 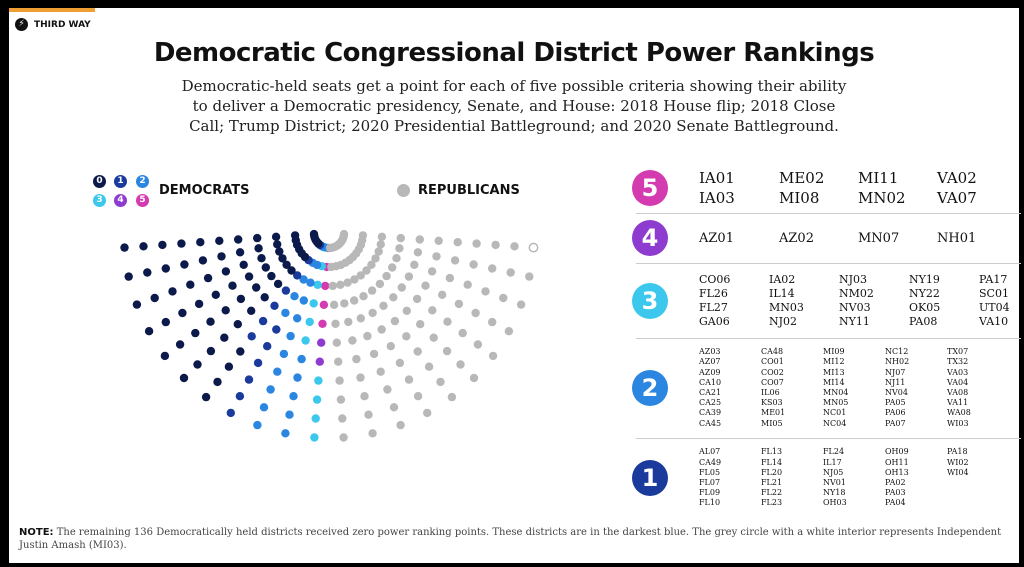 What do you see at coordinates (710, 503) in the screenshot?
I see `district-label: FL10` at bounding box center [710, 503].